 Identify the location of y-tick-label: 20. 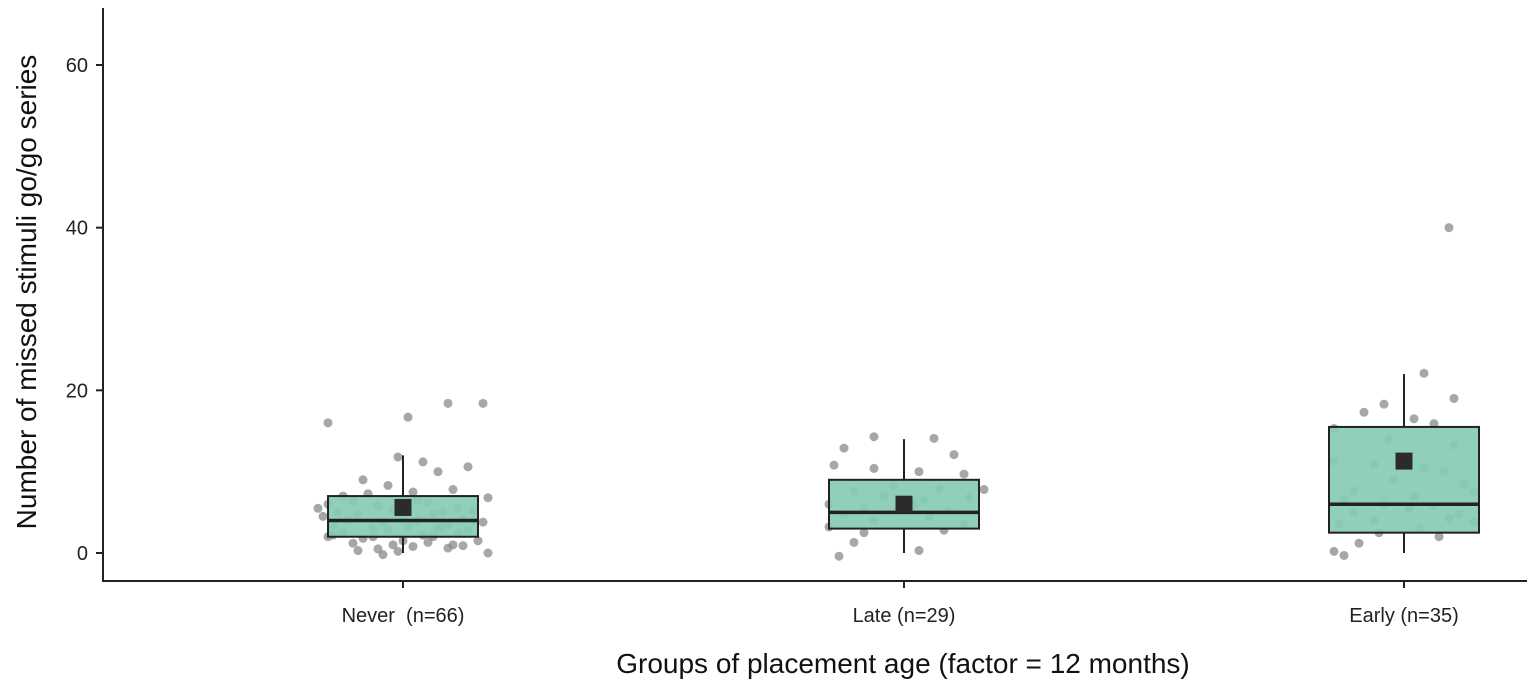
(77, 391).